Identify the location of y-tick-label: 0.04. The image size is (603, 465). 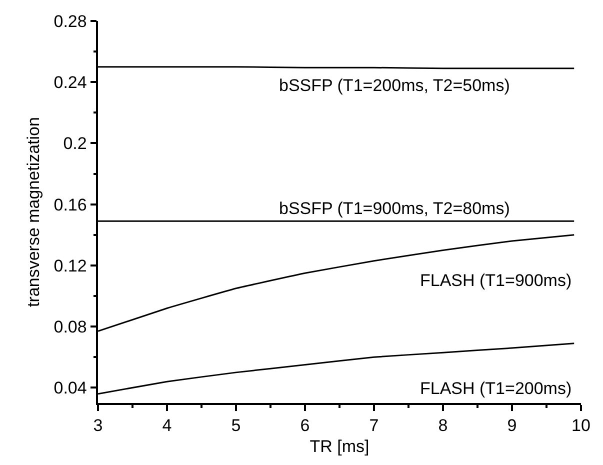
(70, 388).